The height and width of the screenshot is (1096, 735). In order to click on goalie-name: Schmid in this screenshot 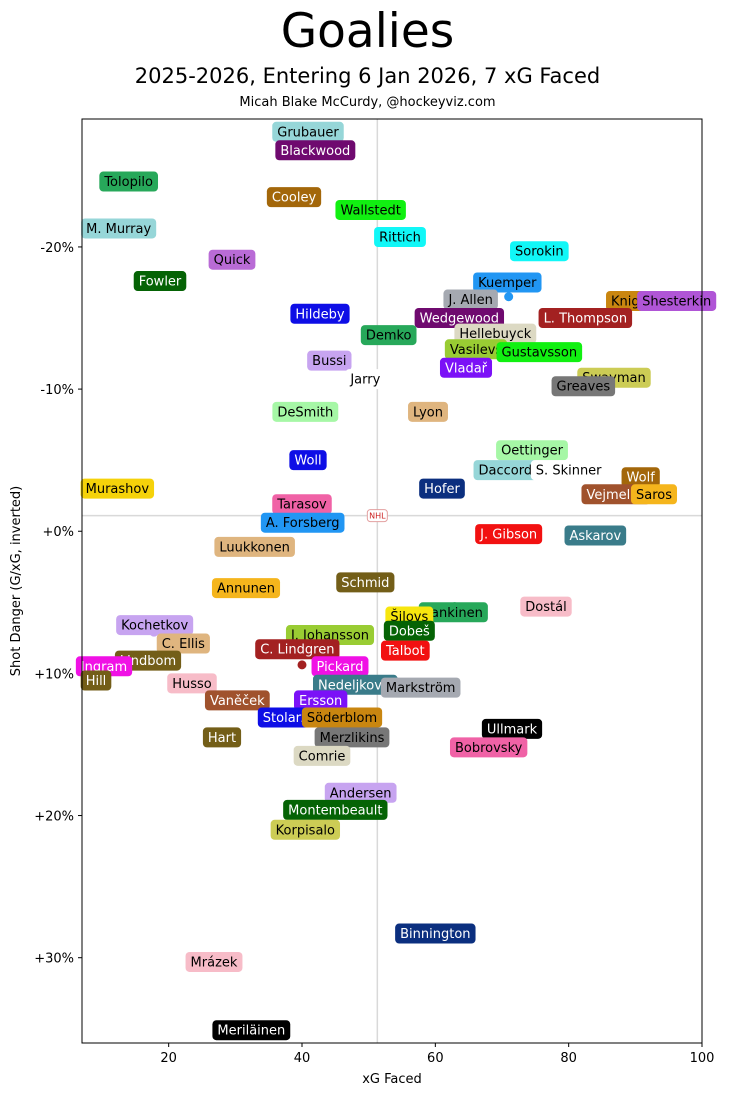, I will do `click(365, 583)`.